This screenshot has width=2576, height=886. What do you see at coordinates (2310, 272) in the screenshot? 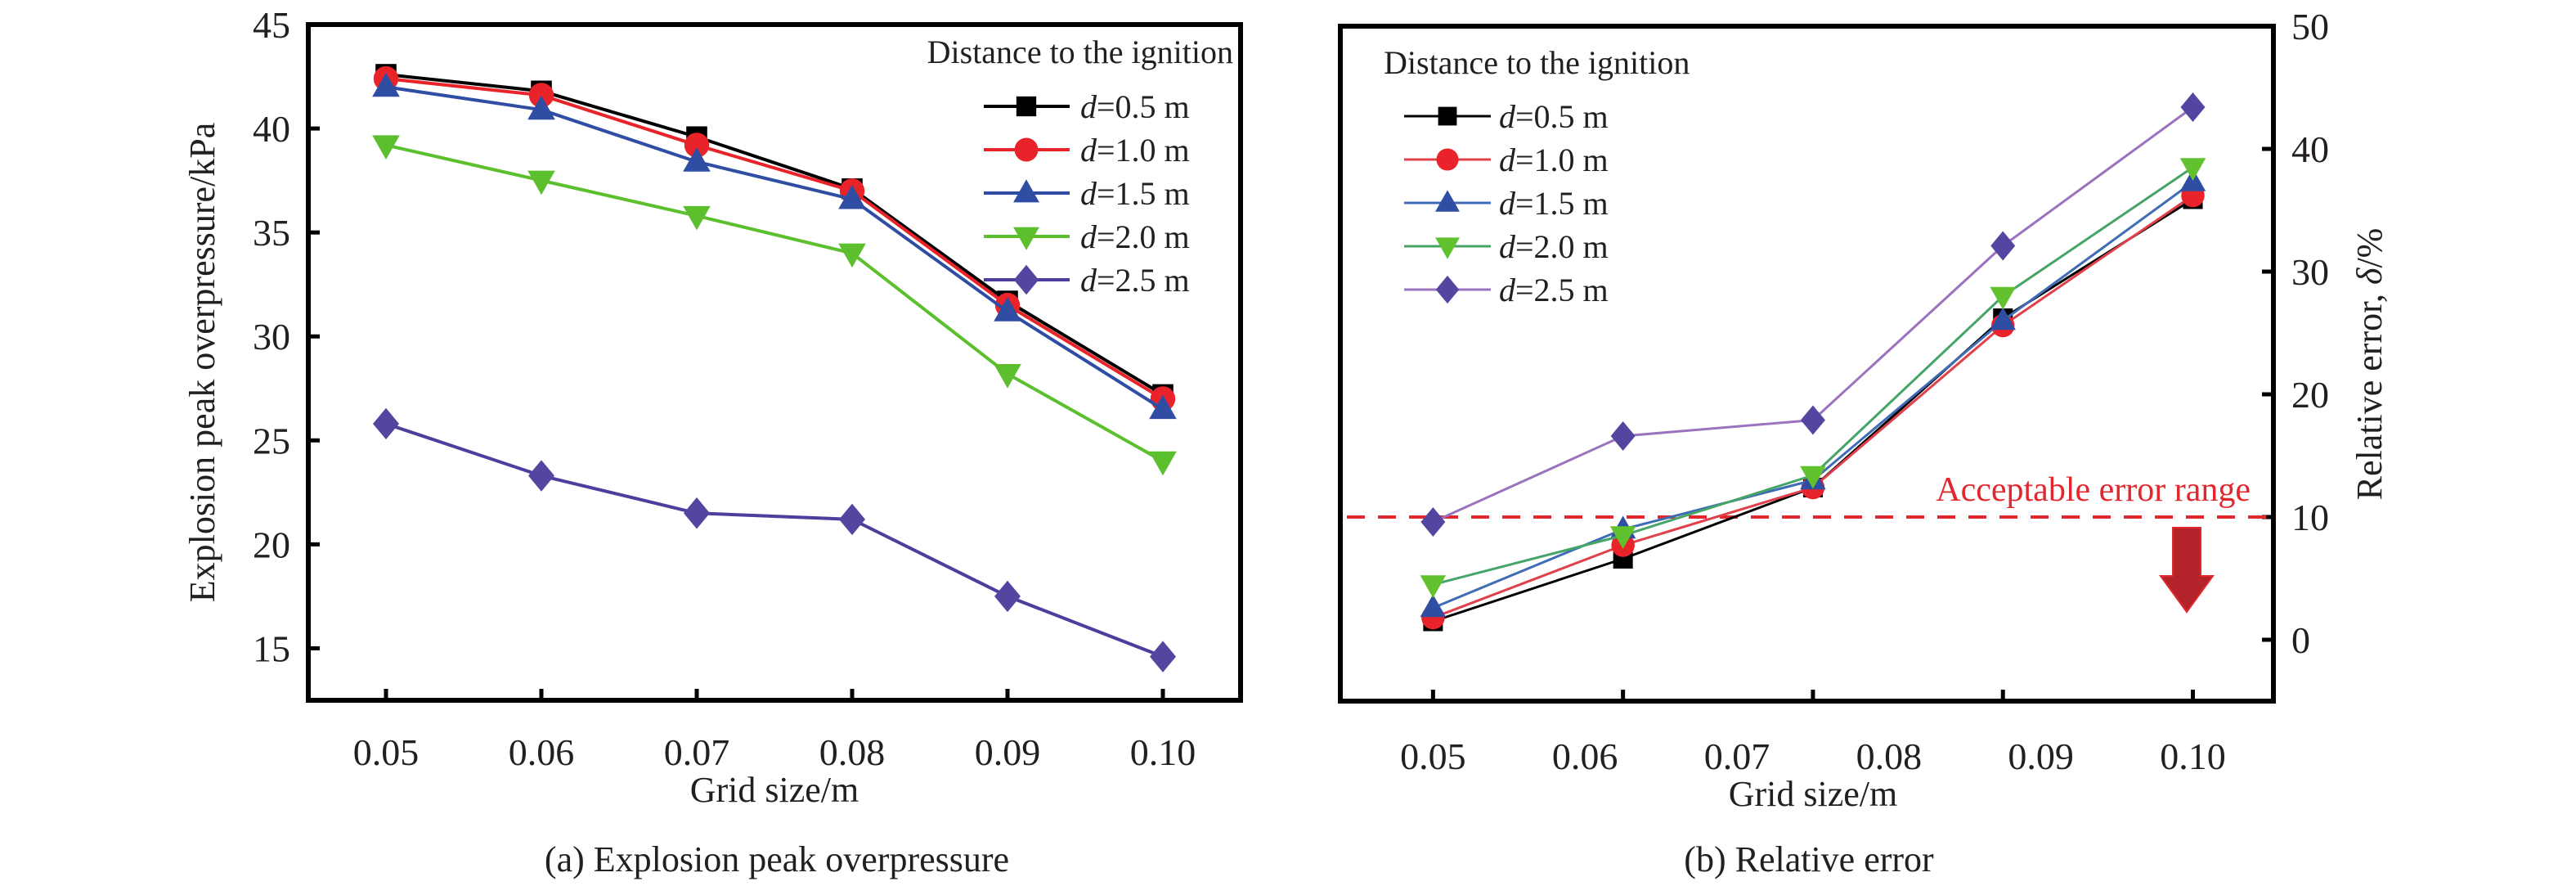
I see `y-tick-label: 30` at bounding box center [2310, 272].